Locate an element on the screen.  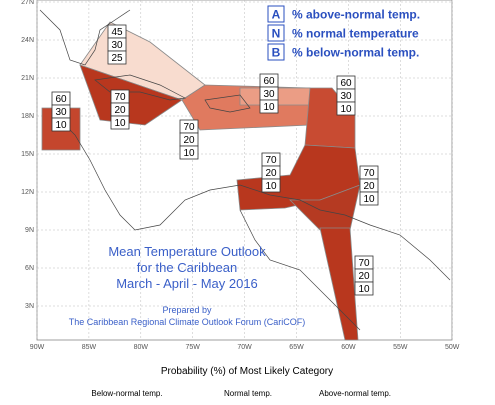
lon-label: 60W is located at coordinates (348, 347).